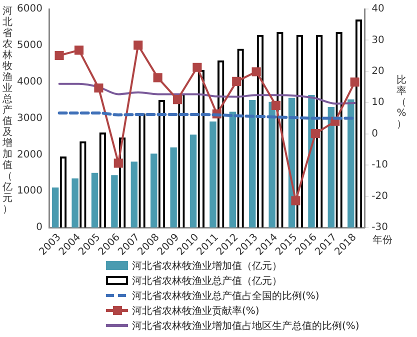 This screenshot has width=417, height=337. I want to click on y2-tick-label: 20, so click(378, 72).